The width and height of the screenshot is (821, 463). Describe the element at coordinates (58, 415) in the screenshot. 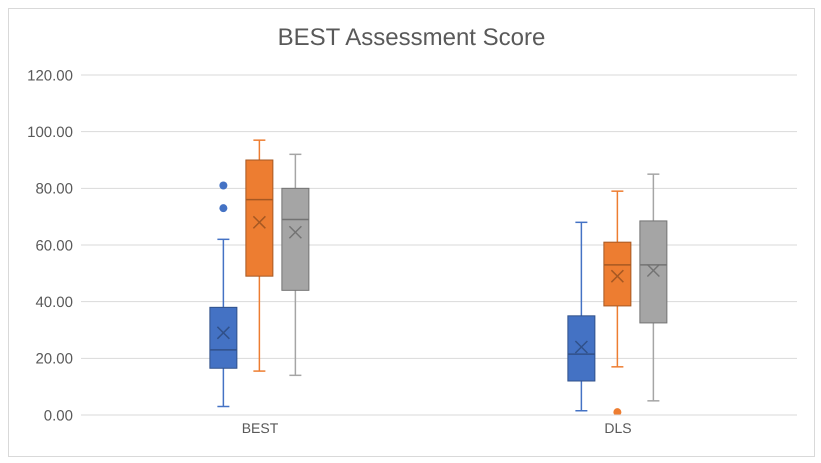

I see `y-tick-label: 0.00` at that location.